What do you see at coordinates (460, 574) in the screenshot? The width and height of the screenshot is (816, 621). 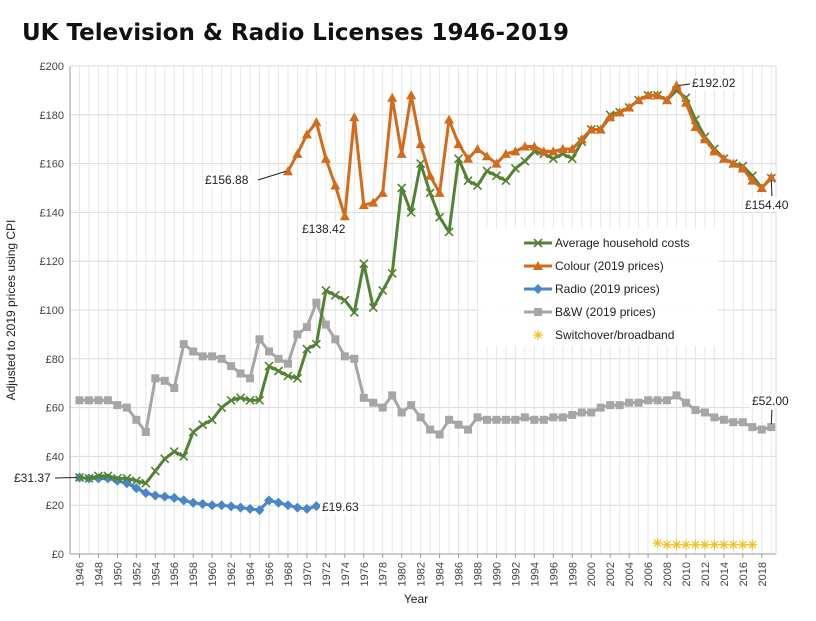 I see `x-tick-label: 1986` at bounding box center [460, 574].